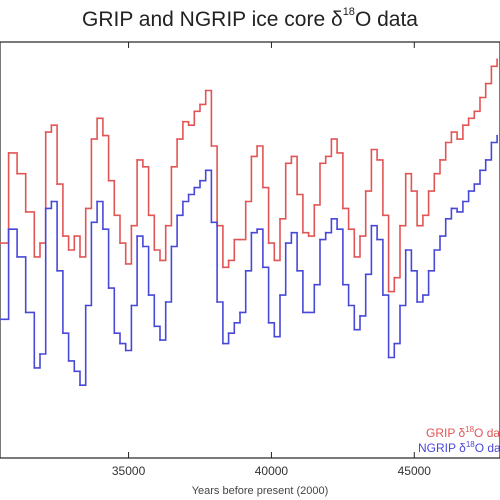  Describe the element at coordinates (348, 12) in the screenshot. I see `chart-title-sup: 18` at that location.